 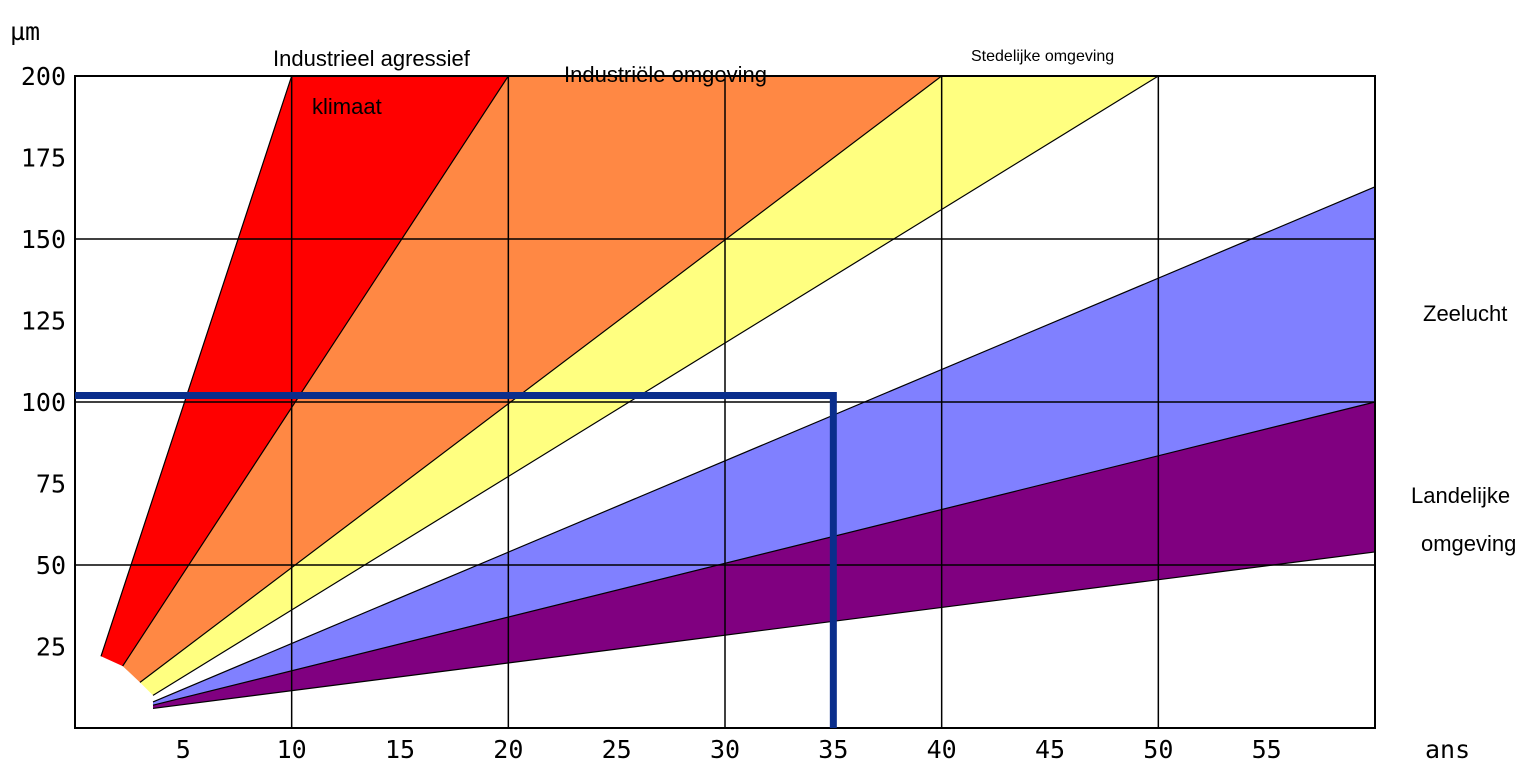 I want to click on x-tick-label-20: 20, so click(x=508, y=749).